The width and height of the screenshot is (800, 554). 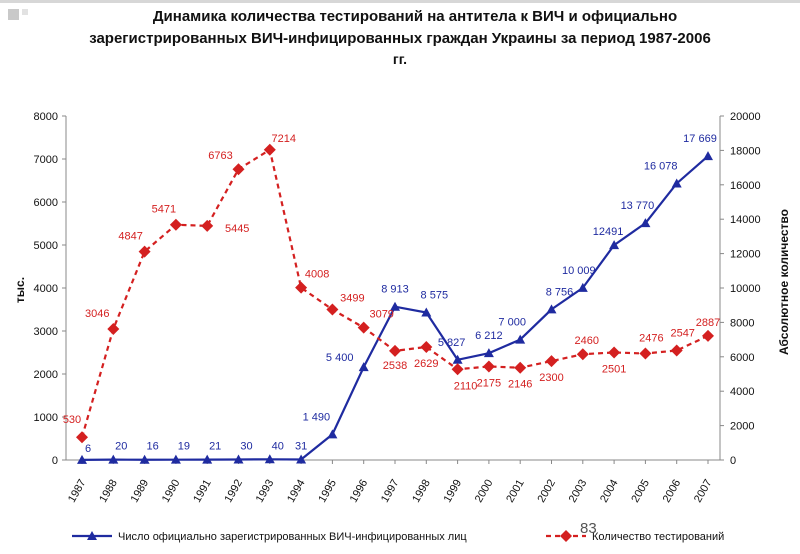 I want to click on blue-data-label: 16, so click(x=152, y=447).